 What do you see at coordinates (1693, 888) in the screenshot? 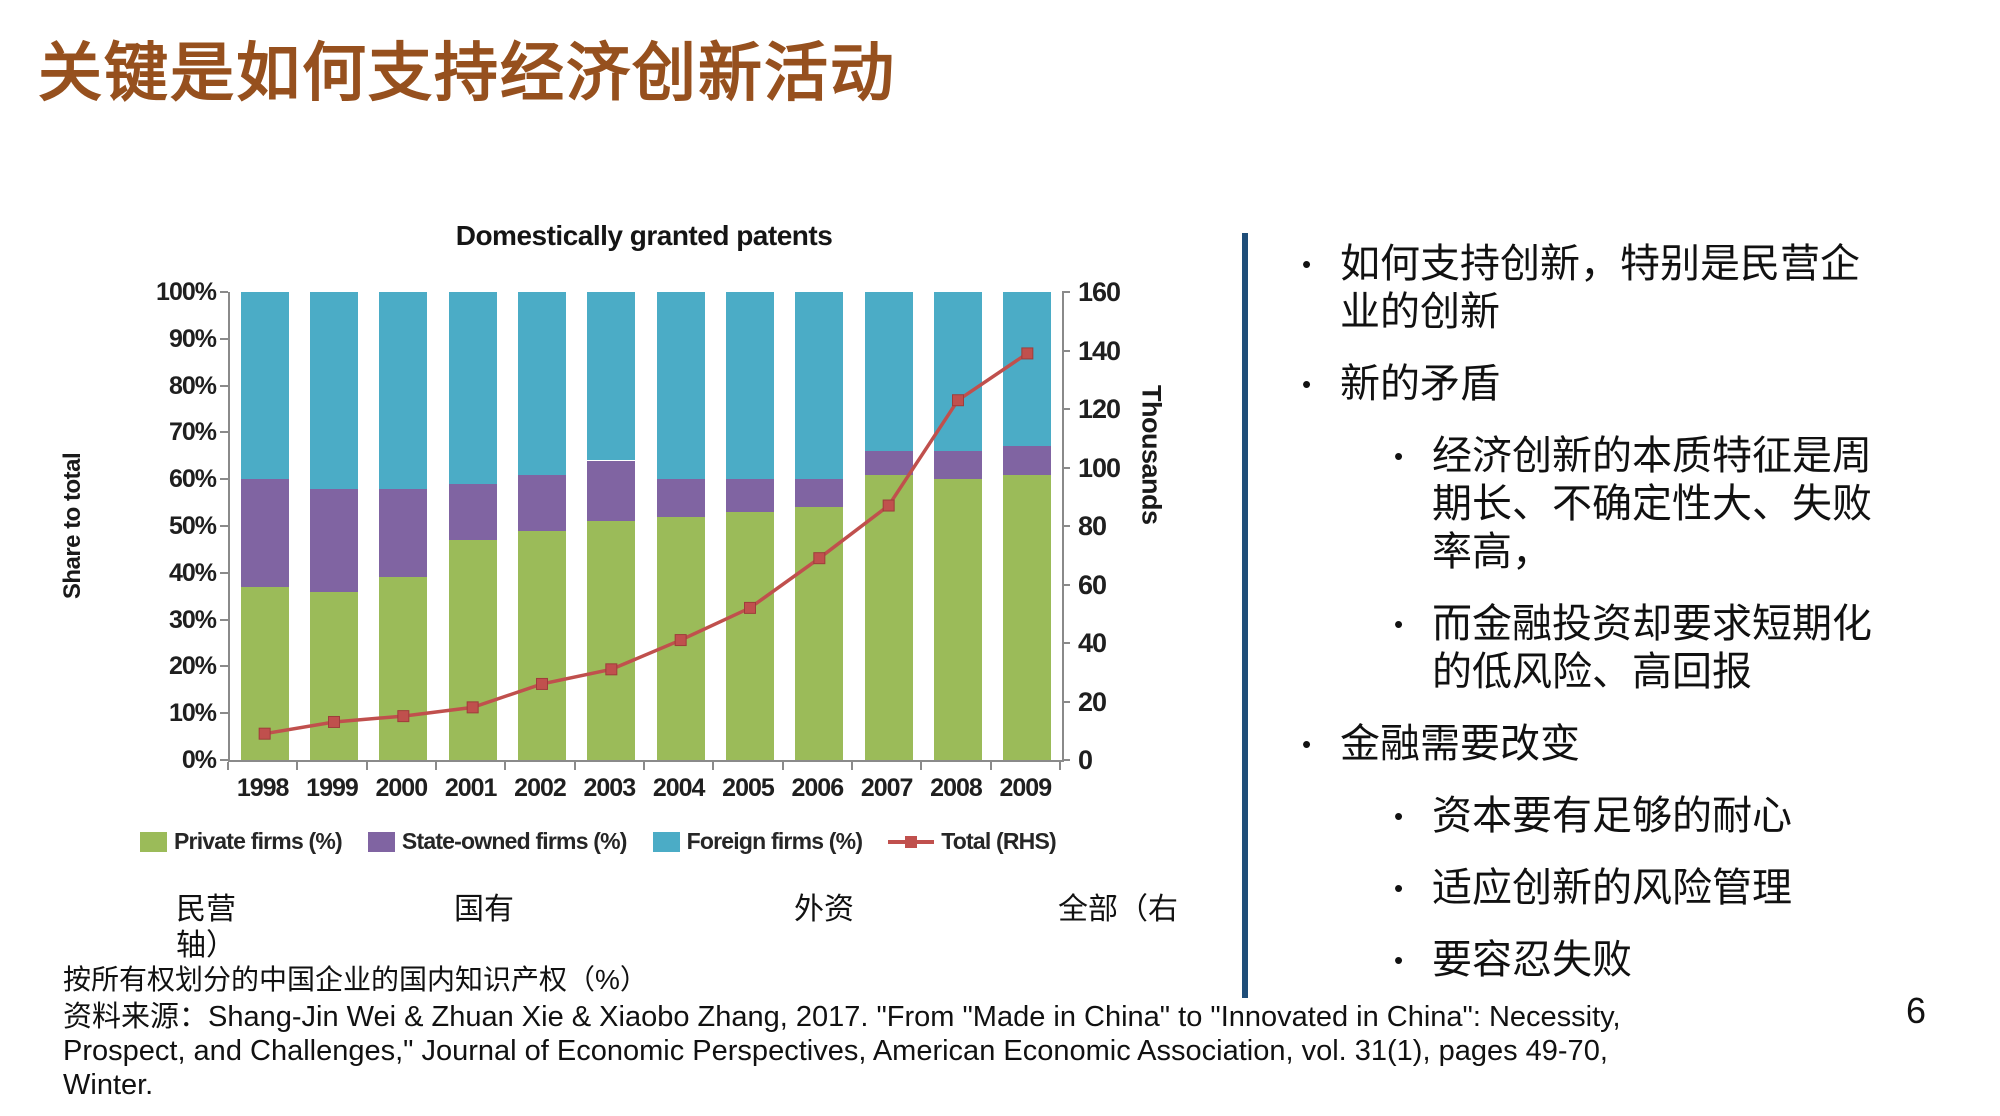
I see `bullet-item-7: • 适应创新的风险管理` at bounding box center [1693, 888].